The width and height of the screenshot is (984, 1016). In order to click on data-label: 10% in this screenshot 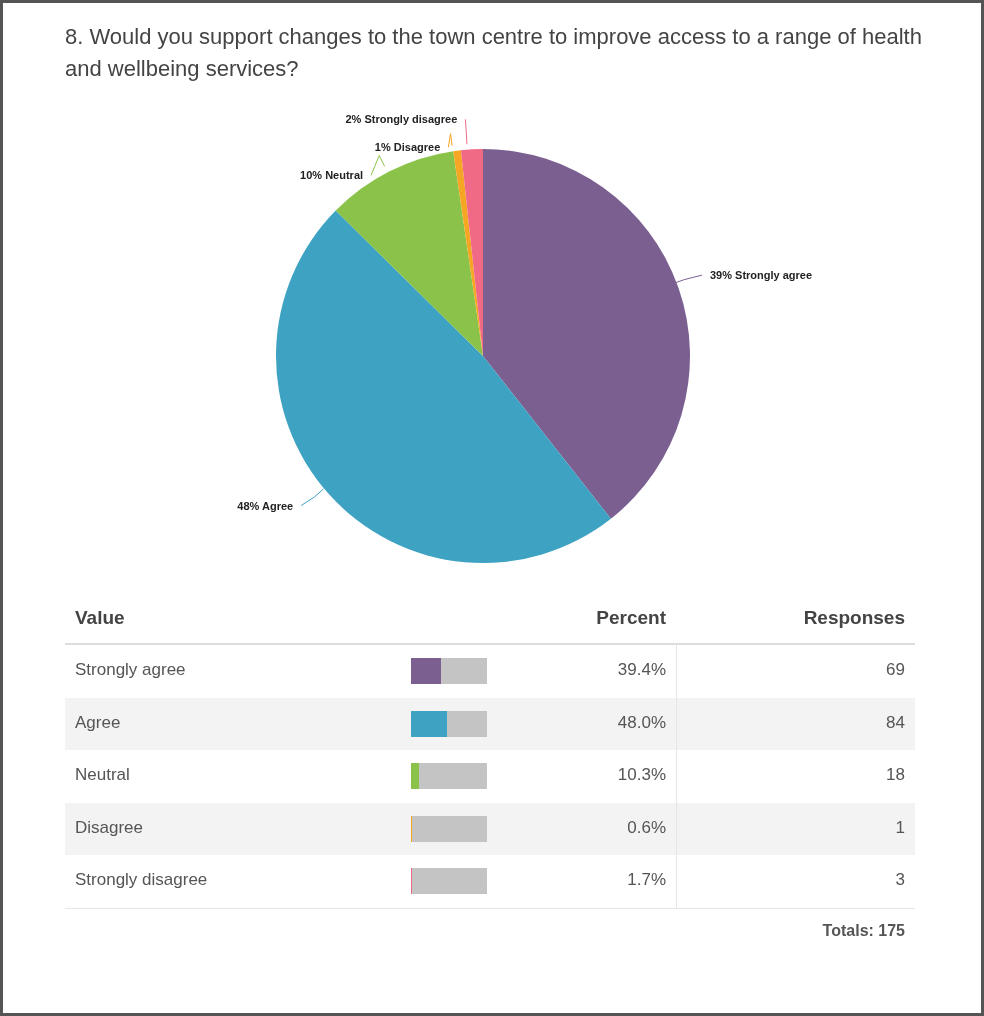, I will do `click(313, 175)`.